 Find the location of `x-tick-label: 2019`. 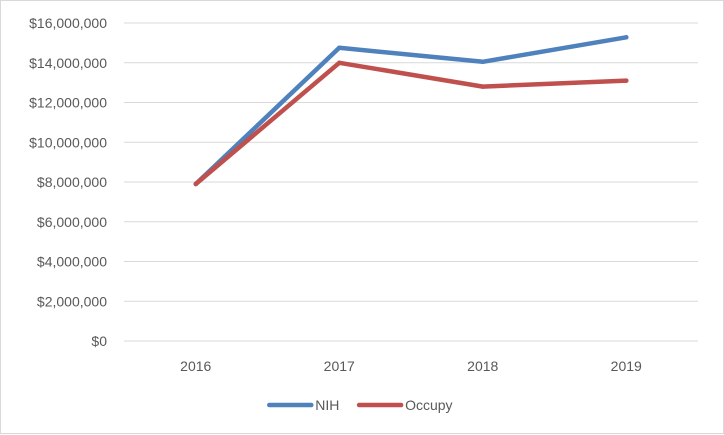

x-tick-label: 2019 is located at coordinates (626, 366).